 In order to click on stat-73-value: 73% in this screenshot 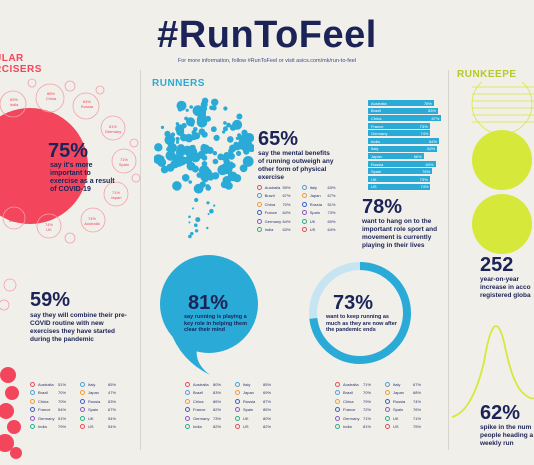, I will do `click(353, 303)`.